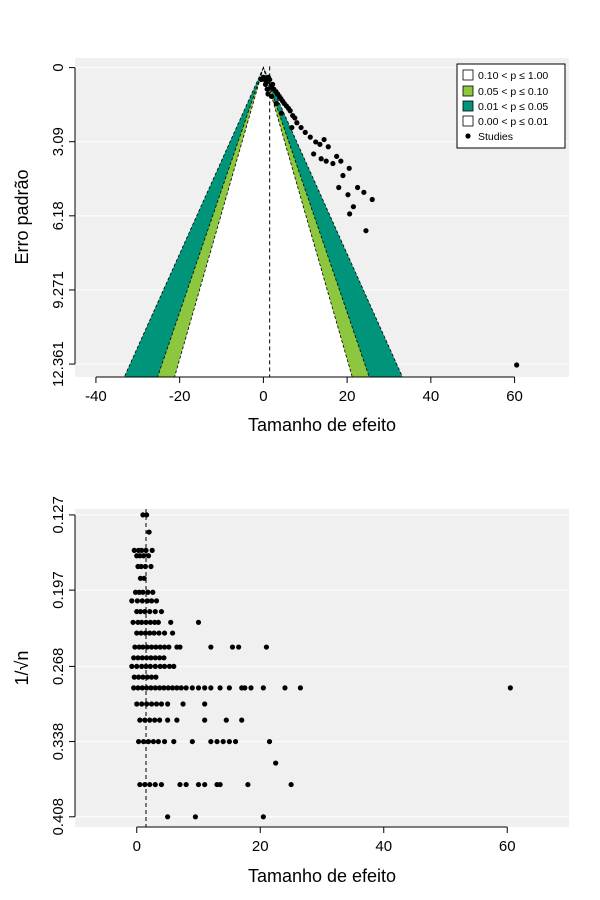 This screenshot has width=600, height=900. Describe the element at coordinates (22, 216) in the screenshot. I see `funnel-y-axis-label: Erro padrão` at that location.